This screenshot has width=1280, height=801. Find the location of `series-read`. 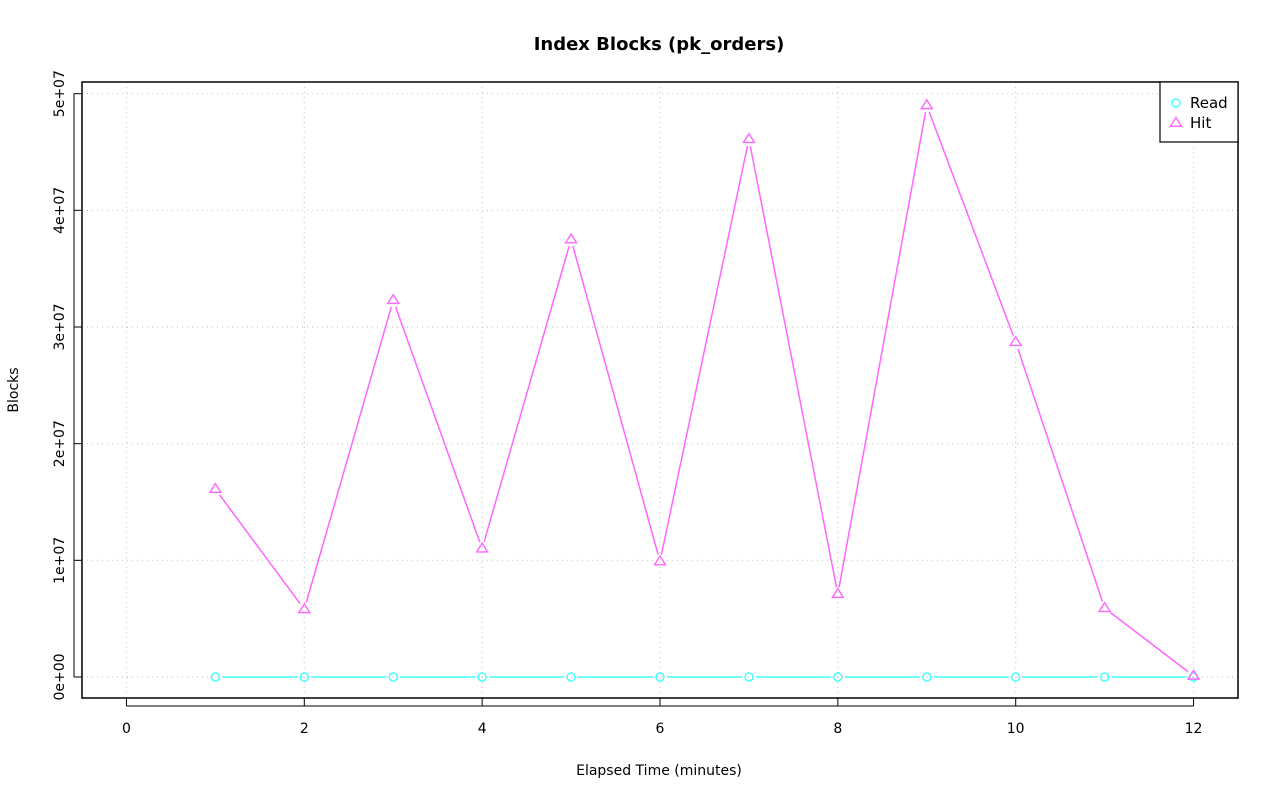

series-read is located at coordinates (704, 677).